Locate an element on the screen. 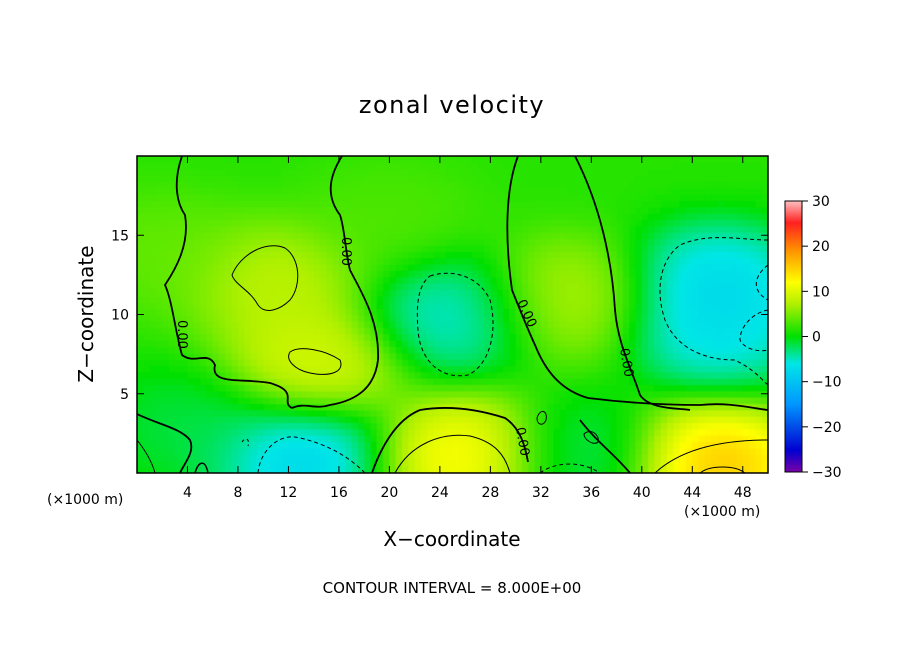 This screenshot has width=904, height=654. chart-title: zonal velocity is located at coordinates (452, 105).